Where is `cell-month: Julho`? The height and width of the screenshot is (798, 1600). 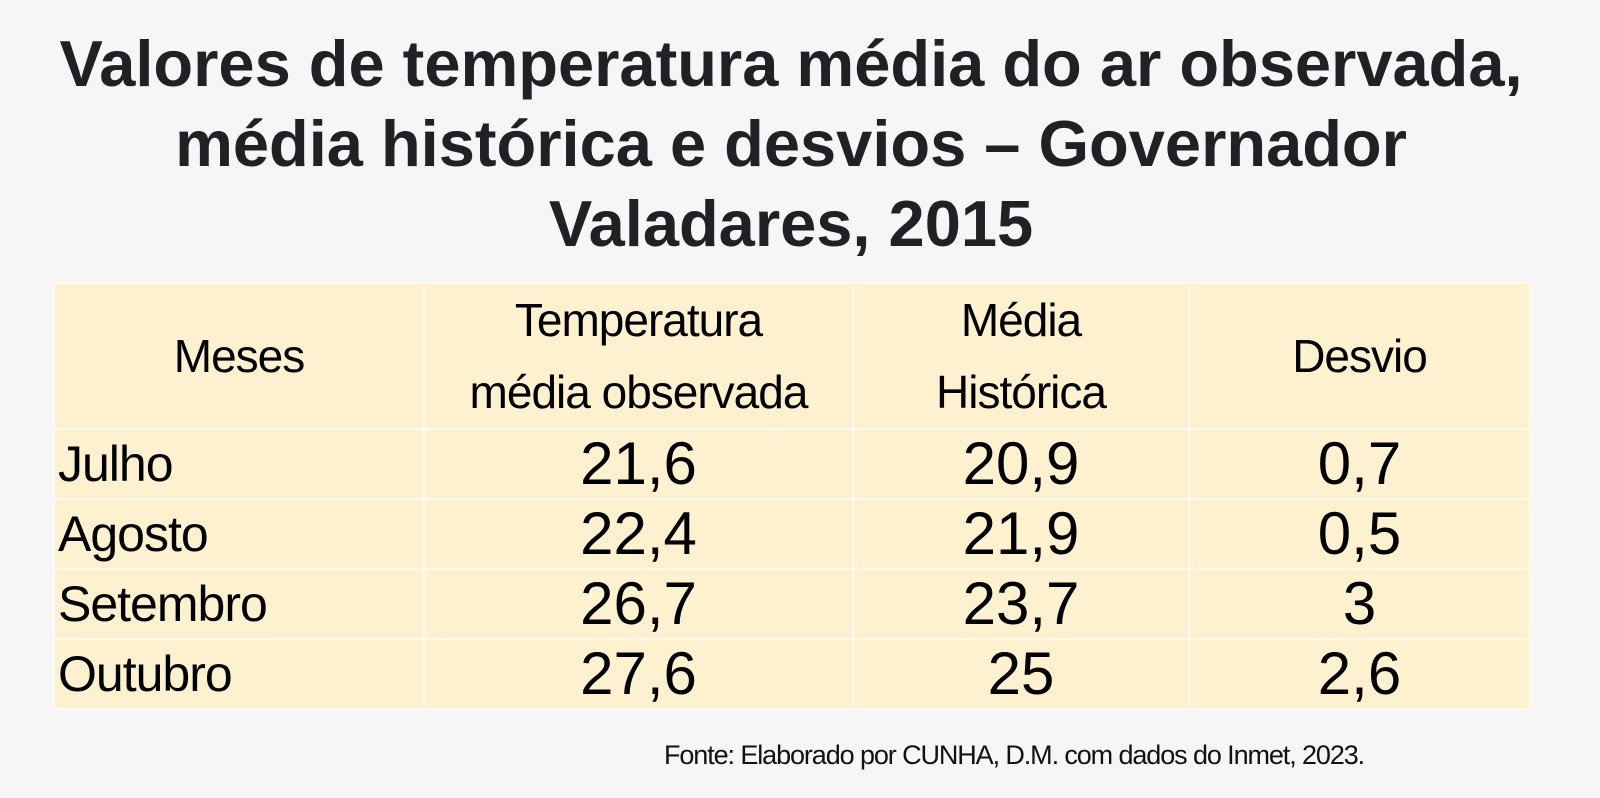
cell-month: Julho is located at coordinates (239, 464).